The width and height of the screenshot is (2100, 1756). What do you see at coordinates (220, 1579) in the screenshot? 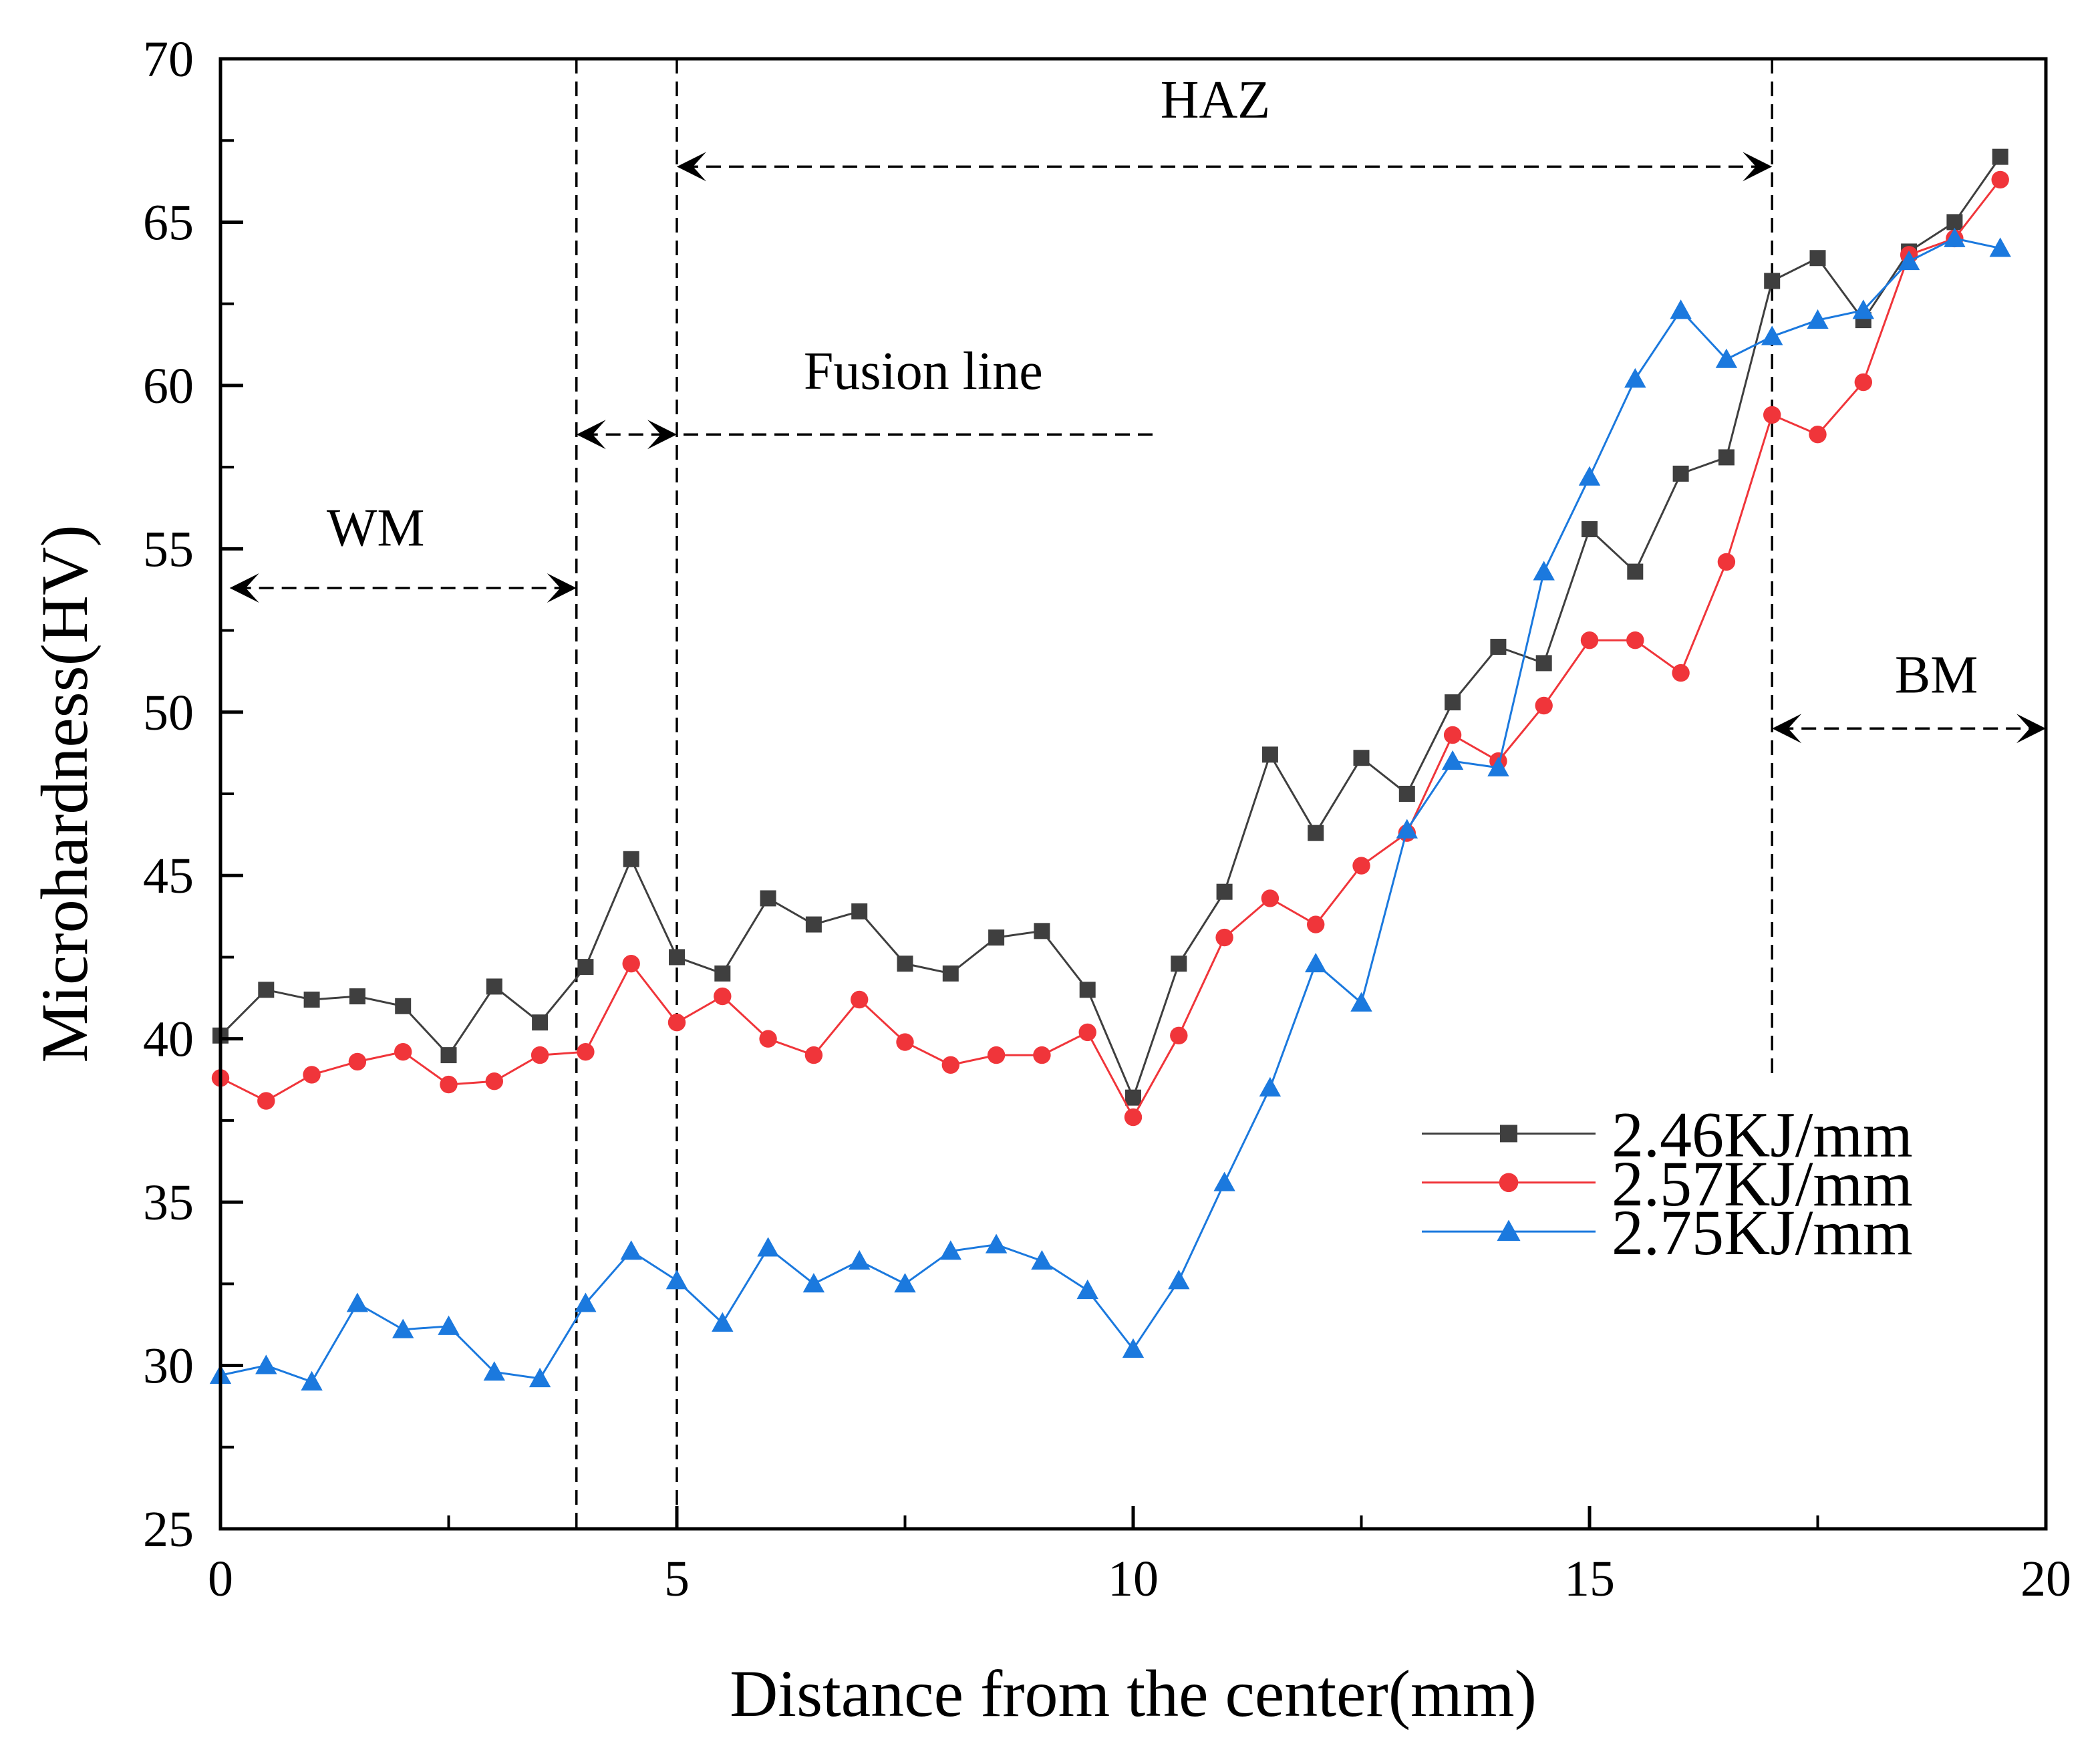
I see `x-tick-label: 0` at bounding box center [220, 1579].